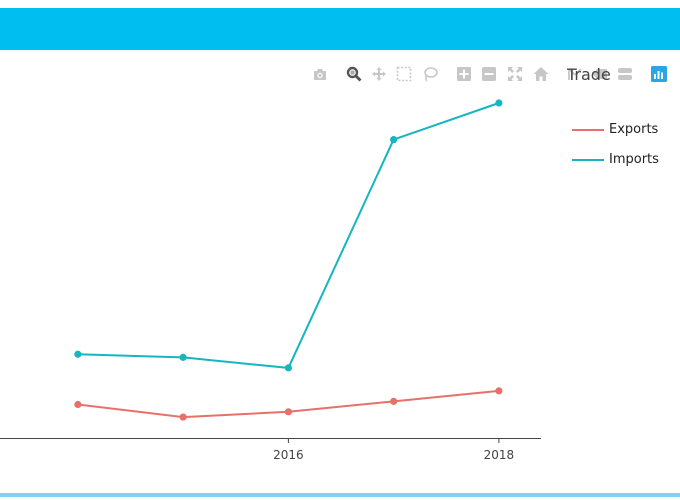 Image resolution: width=680 pixels, height=500 pixels. I want to click on lasso-select-icon, so click(430, 74).